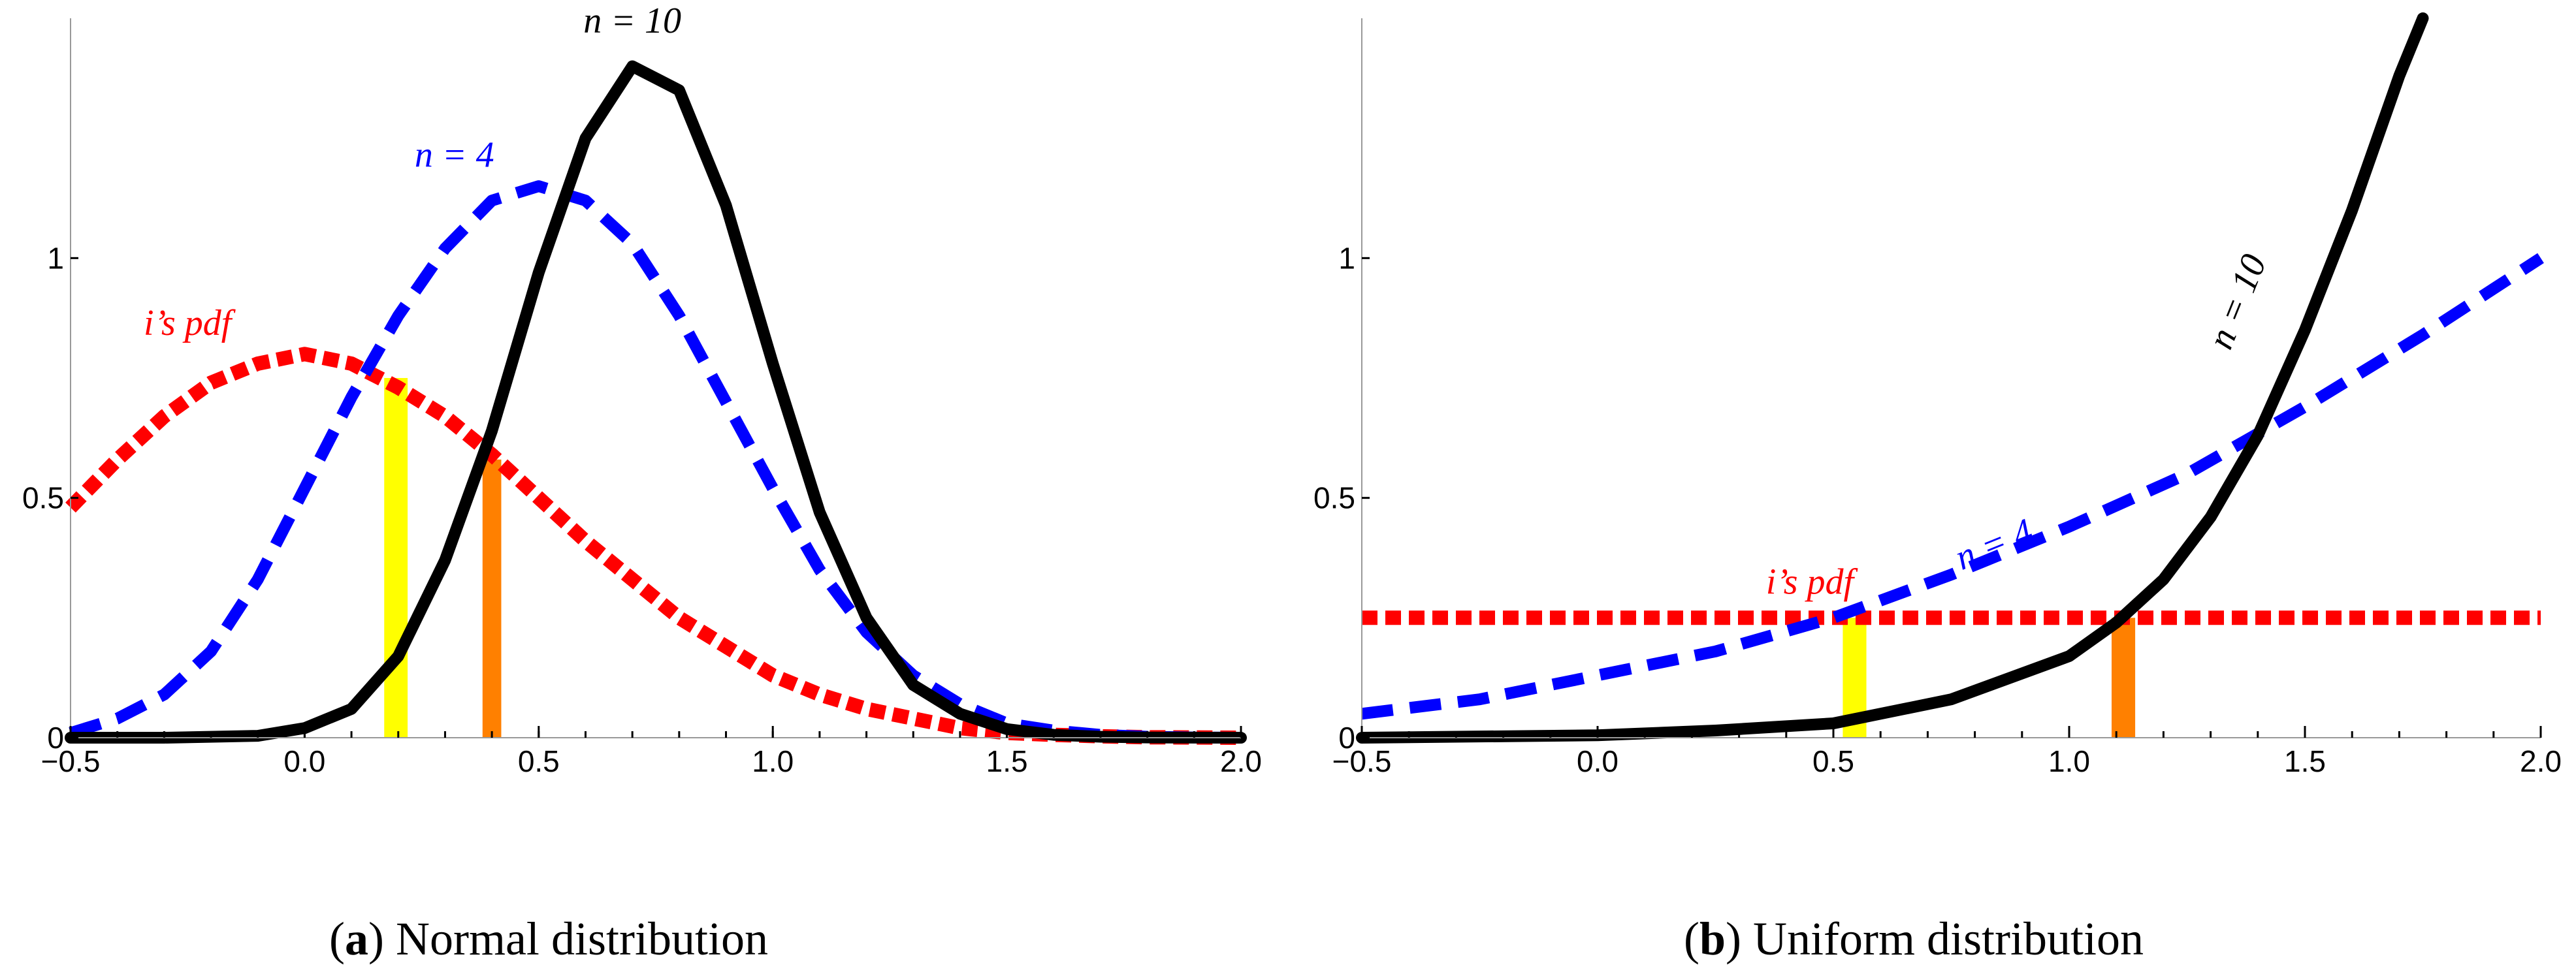 The image size is (2576, 976). Describe the element at coordinates (412, 172) in the screenshot. I see `curve-labels-a: i’s pdf n = 4 n = 10` at that location.